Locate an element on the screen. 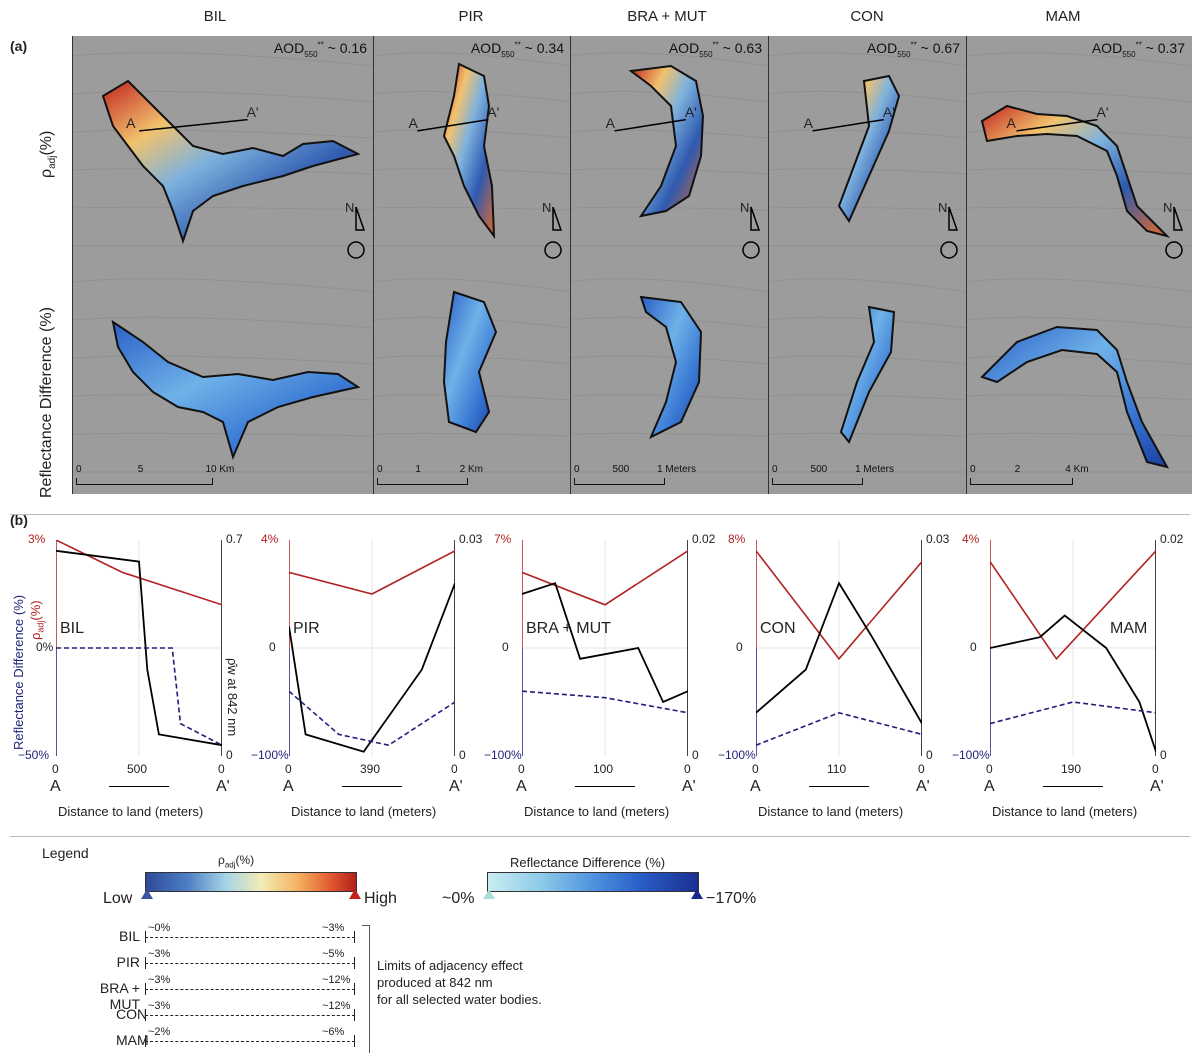  x-end-tick-0: 0 is located at coordinates (221, 769).